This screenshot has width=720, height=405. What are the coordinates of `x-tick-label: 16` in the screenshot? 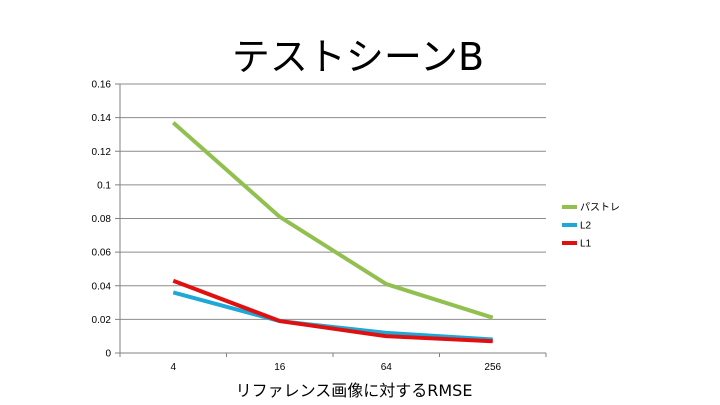 It's located at (280, 367).